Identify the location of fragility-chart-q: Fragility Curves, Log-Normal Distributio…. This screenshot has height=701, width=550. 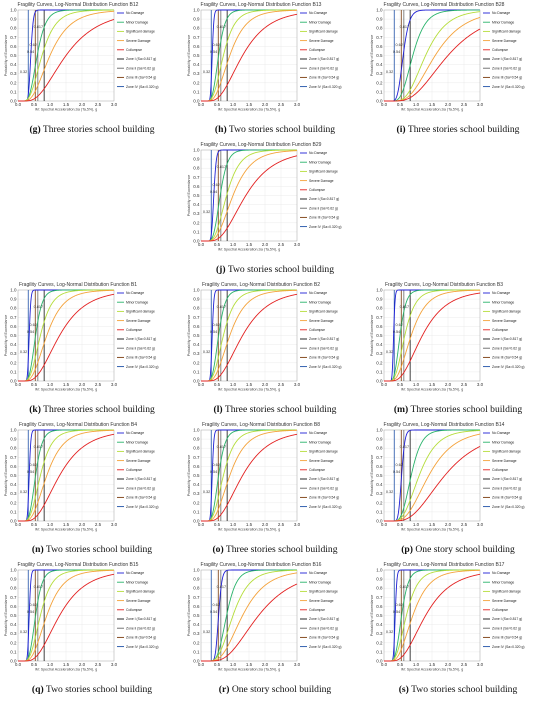
(81, 617).